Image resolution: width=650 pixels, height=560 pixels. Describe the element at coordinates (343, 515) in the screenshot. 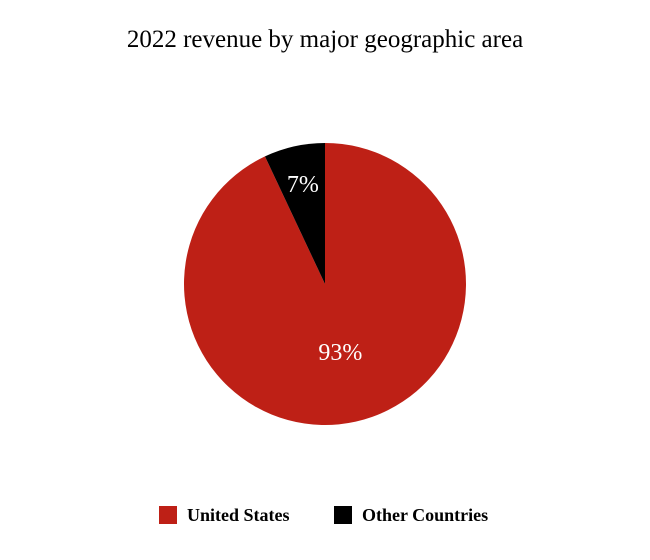

I see `legend-swatch-other-countries` at that location.